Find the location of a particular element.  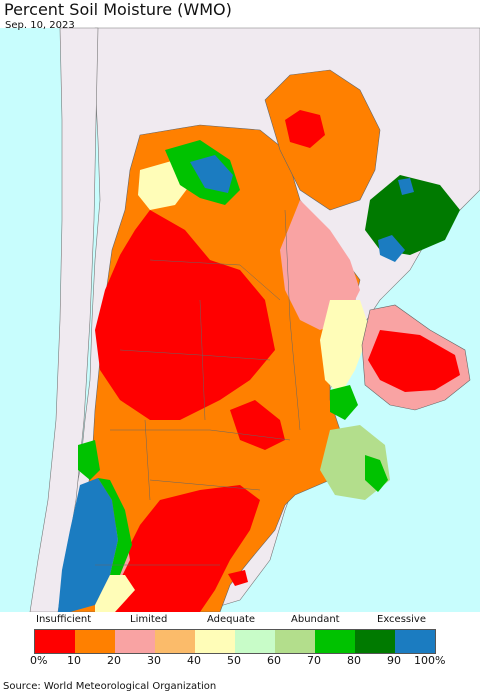

adequate-zone-east is located at coordinates (345, 347).